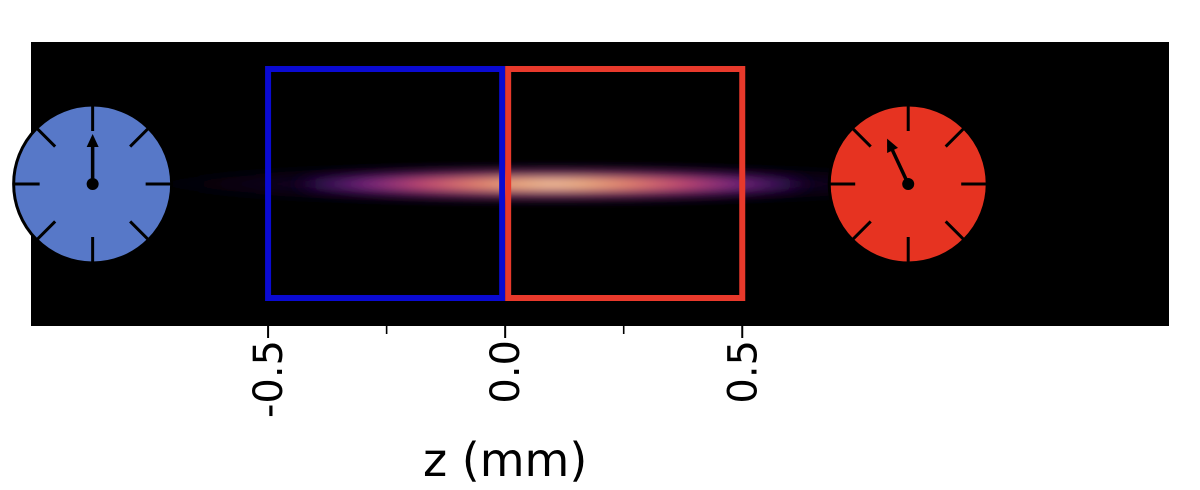  I want to click on cloud-core, so click(552, 184).